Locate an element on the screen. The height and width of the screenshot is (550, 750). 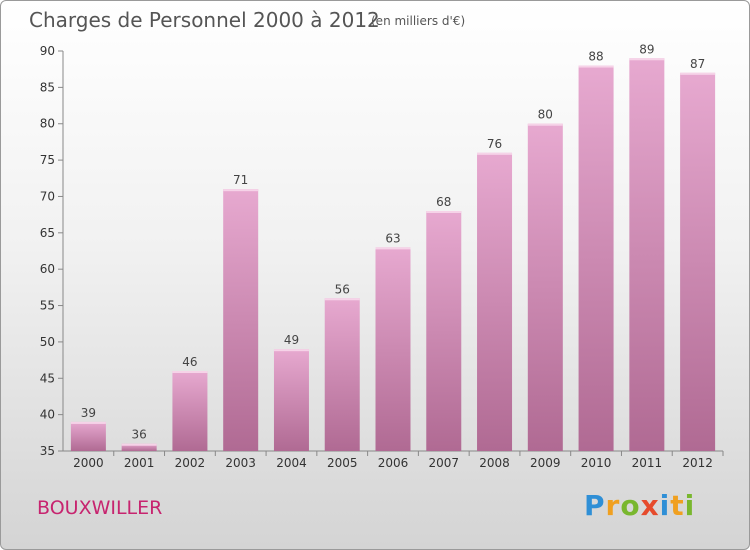
value-label: 68 is located at coordinates (443, 202).